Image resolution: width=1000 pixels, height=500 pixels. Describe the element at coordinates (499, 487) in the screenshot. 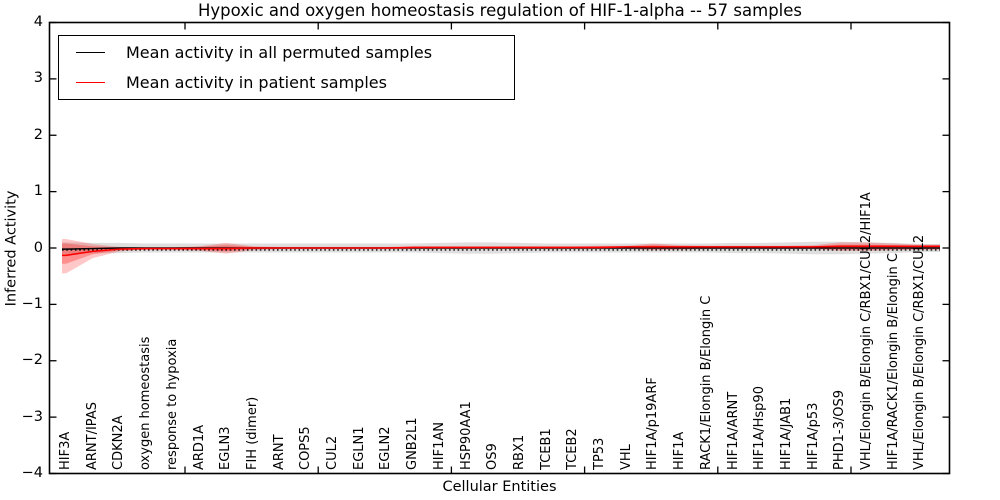

I see `x-axis-label: Cellular Entities` at that location.